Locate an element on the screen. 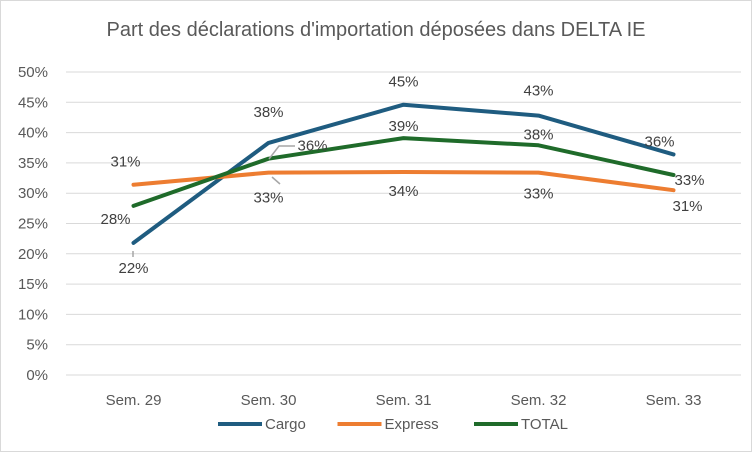 This screenshot has width=752, height=452. data-label-total: 38% is located at coordinates (538, 134).